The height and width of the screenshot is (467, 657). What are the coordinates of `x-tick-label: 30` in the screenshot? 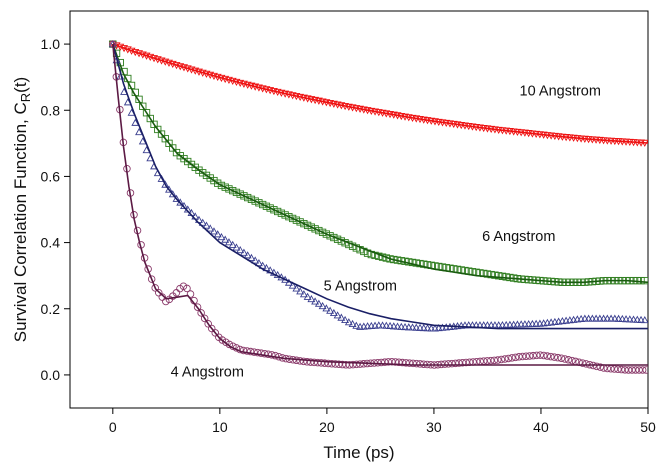 It's located at (434, 427).